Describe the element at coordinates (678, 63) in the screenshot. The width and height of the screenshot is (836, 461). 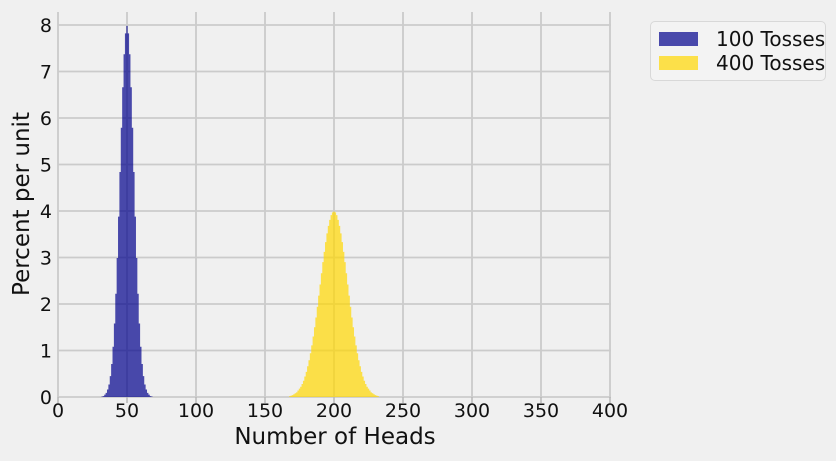
I see `legend-swatch-400-tosses` at that location.